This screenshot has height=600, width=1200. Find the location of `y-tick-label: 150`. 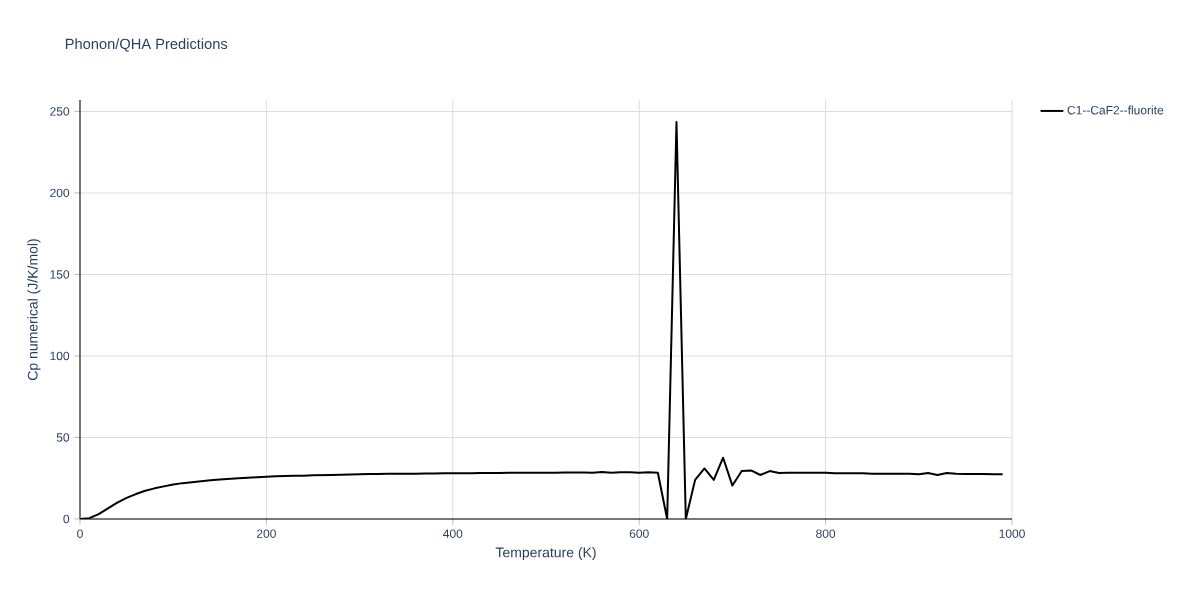

y-tick-label: 150 is located at coordinates (60, 274).